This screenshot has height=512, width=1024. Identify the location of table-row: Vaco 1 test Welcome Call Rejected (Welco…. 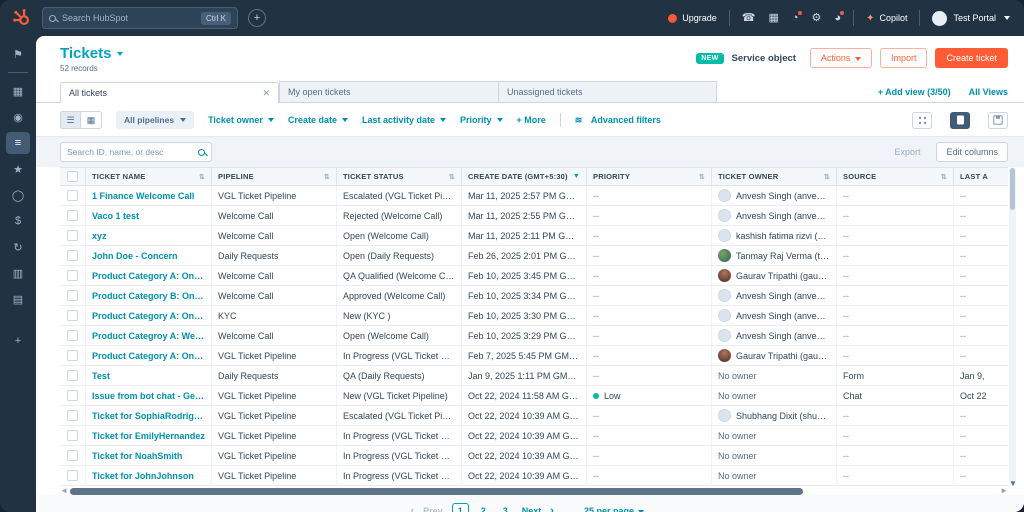
(534, 216).